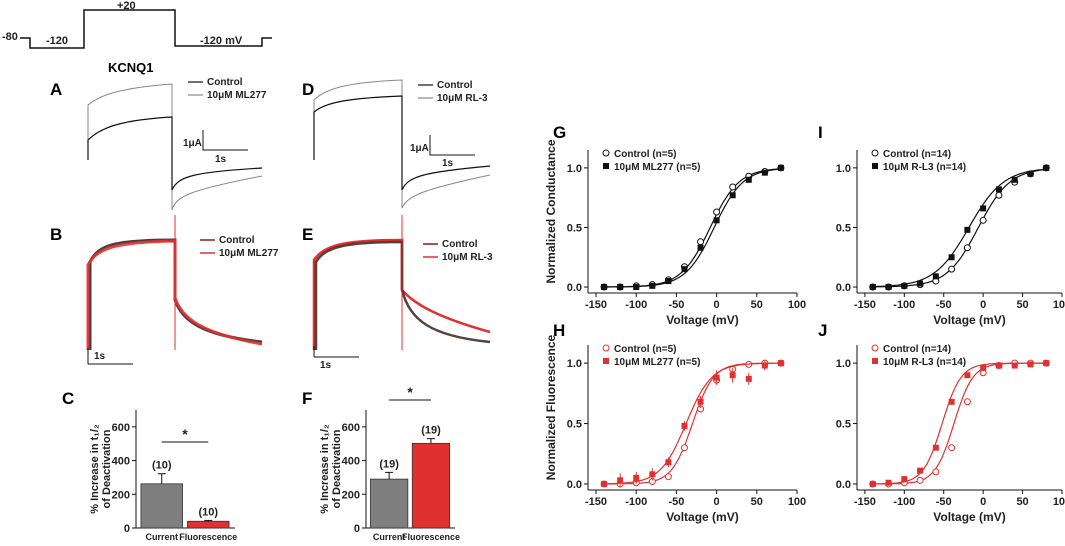  I want to click on scale-b-time: 1s, so click(100, 356).